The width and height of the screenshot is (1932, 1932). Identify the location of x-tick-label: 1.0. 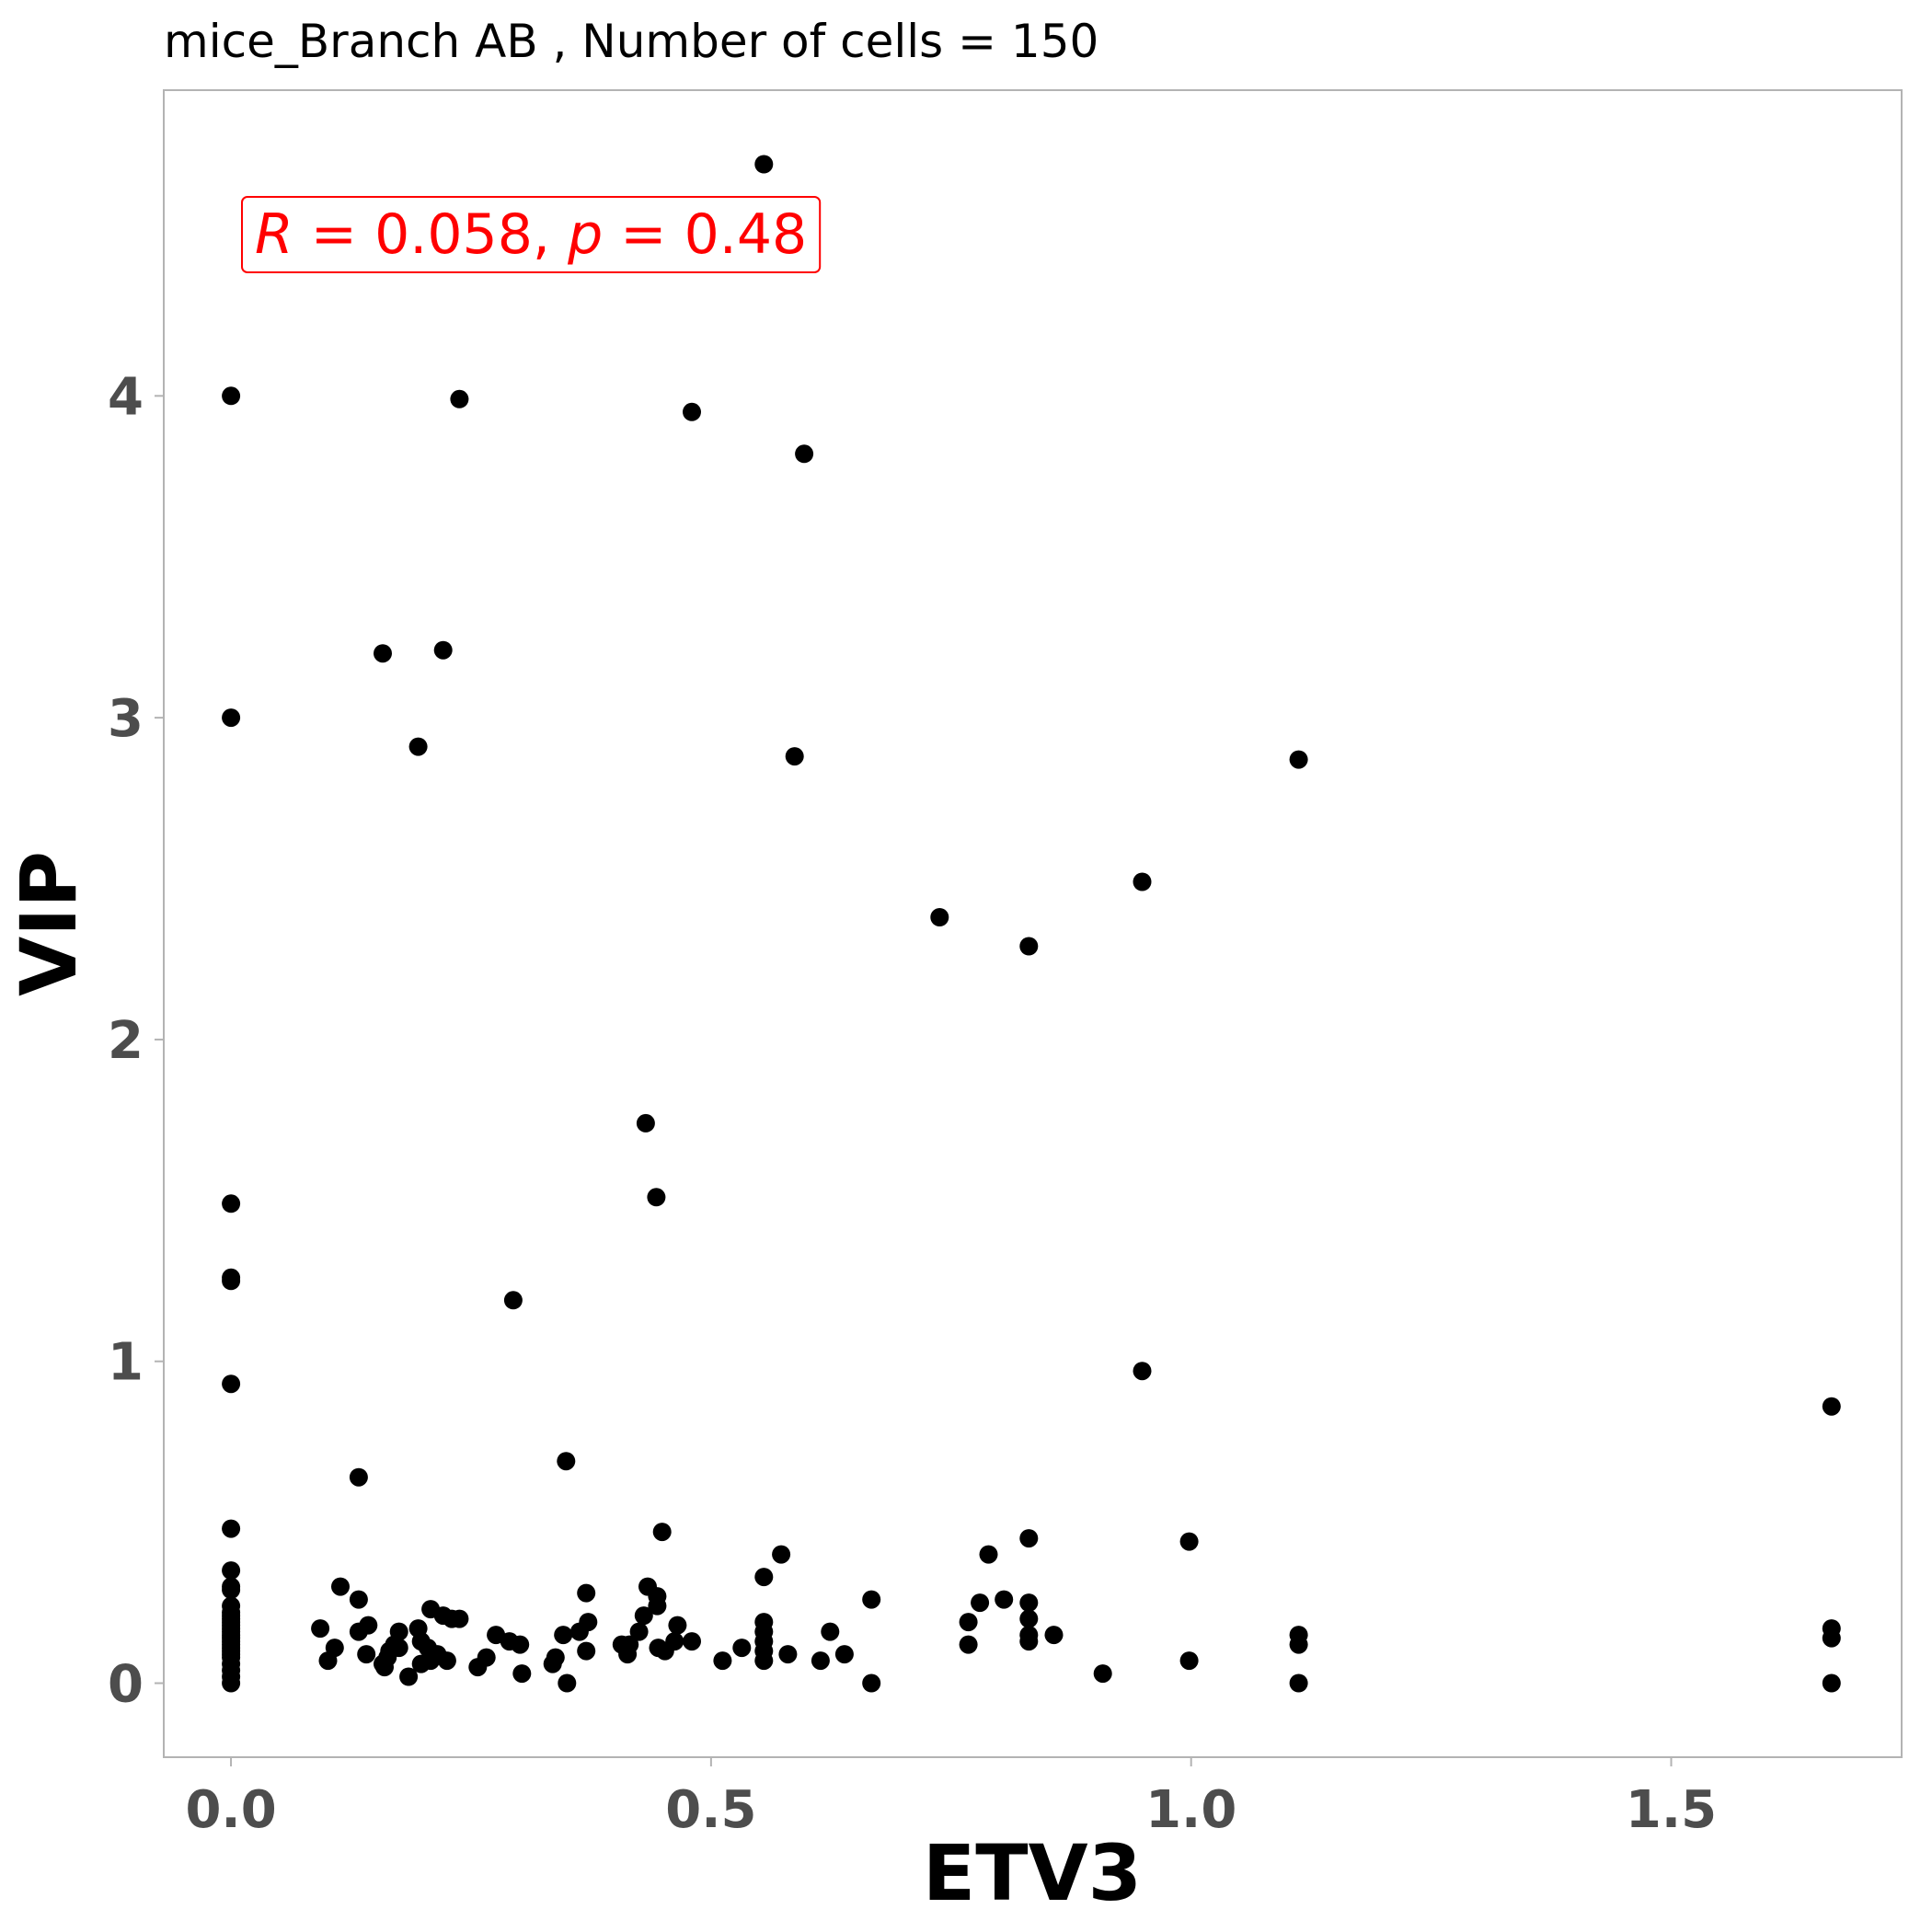
(1190, 1810).